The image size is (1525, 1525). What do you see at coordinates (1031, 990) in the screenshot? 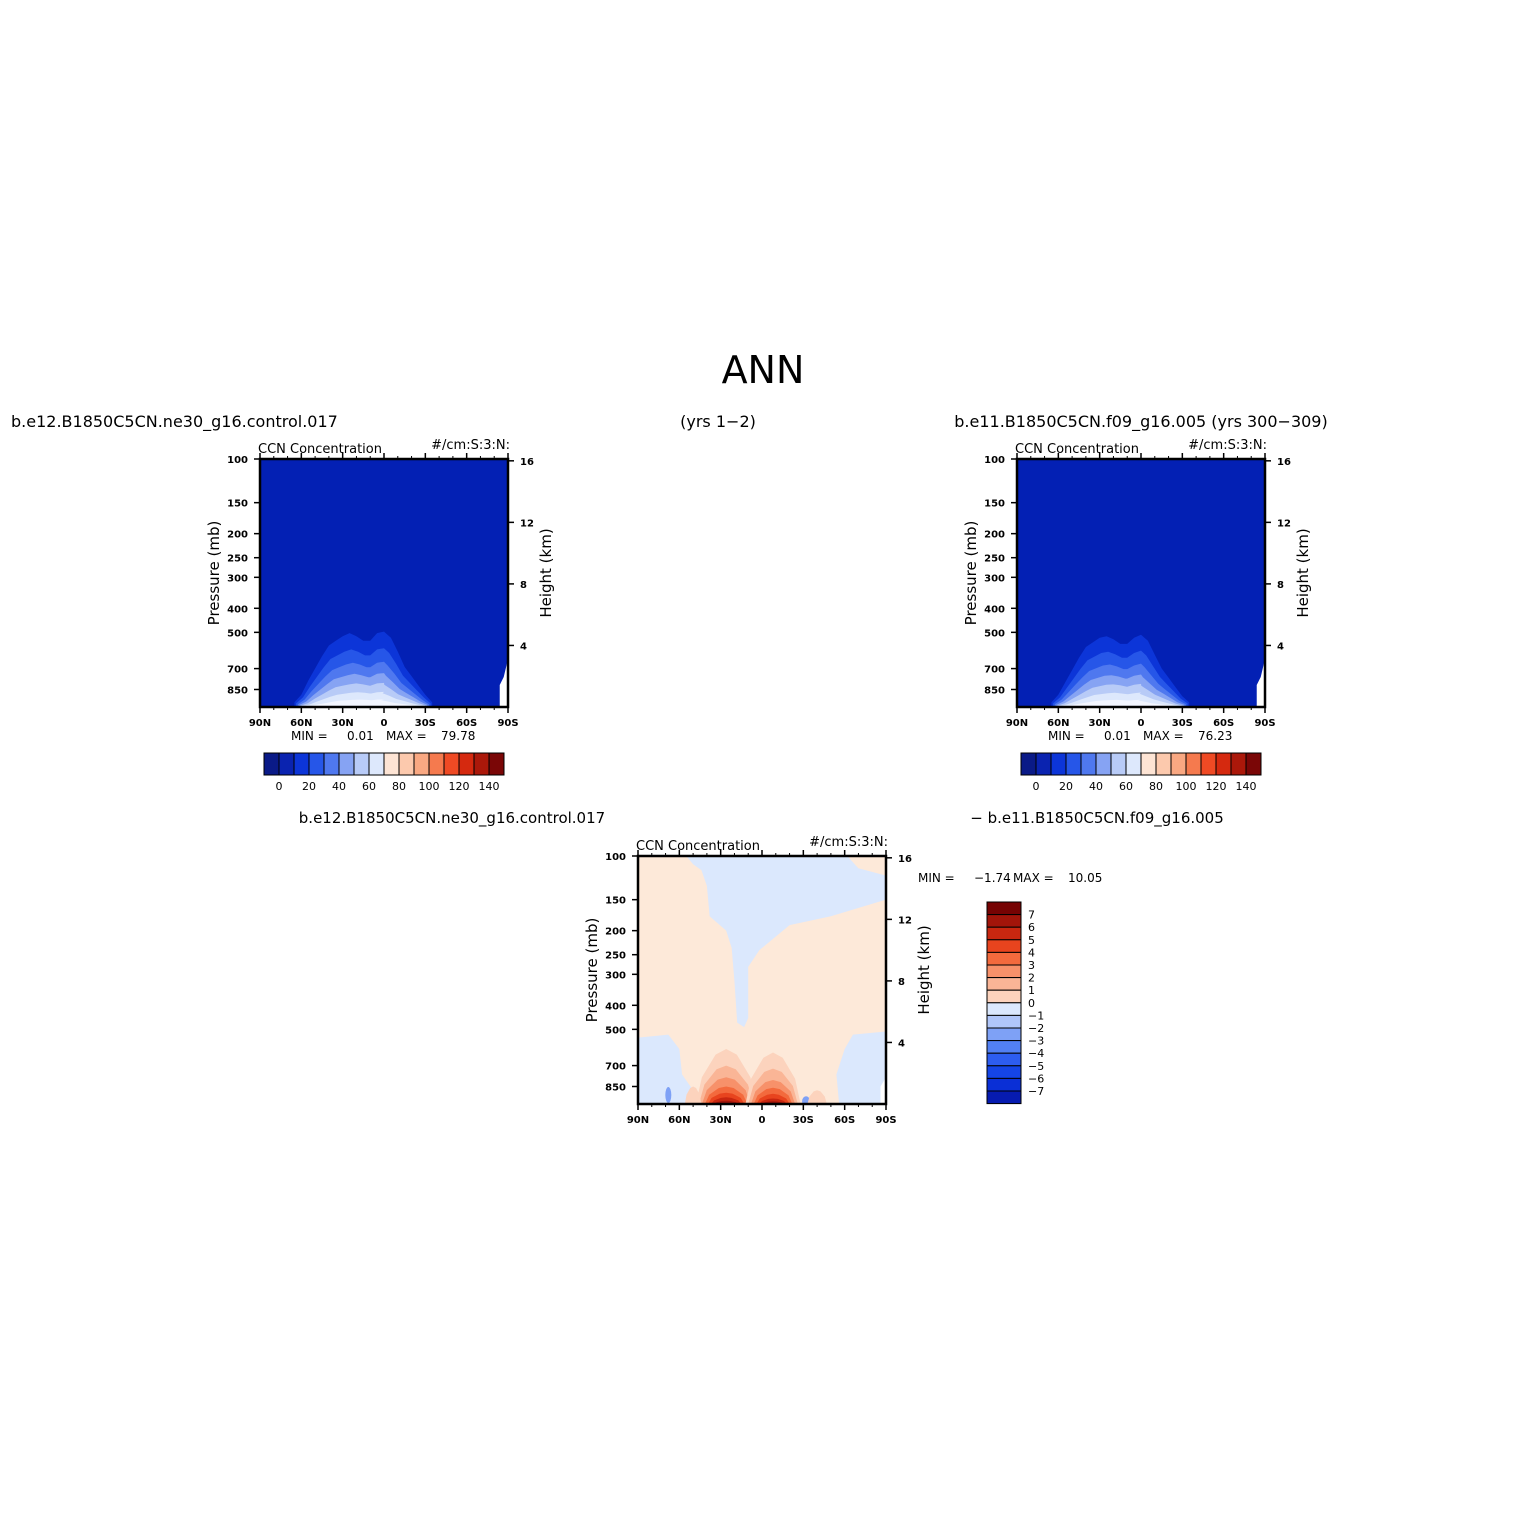
I see `colorbar-label: 1` at bounding box center [1031, 990].